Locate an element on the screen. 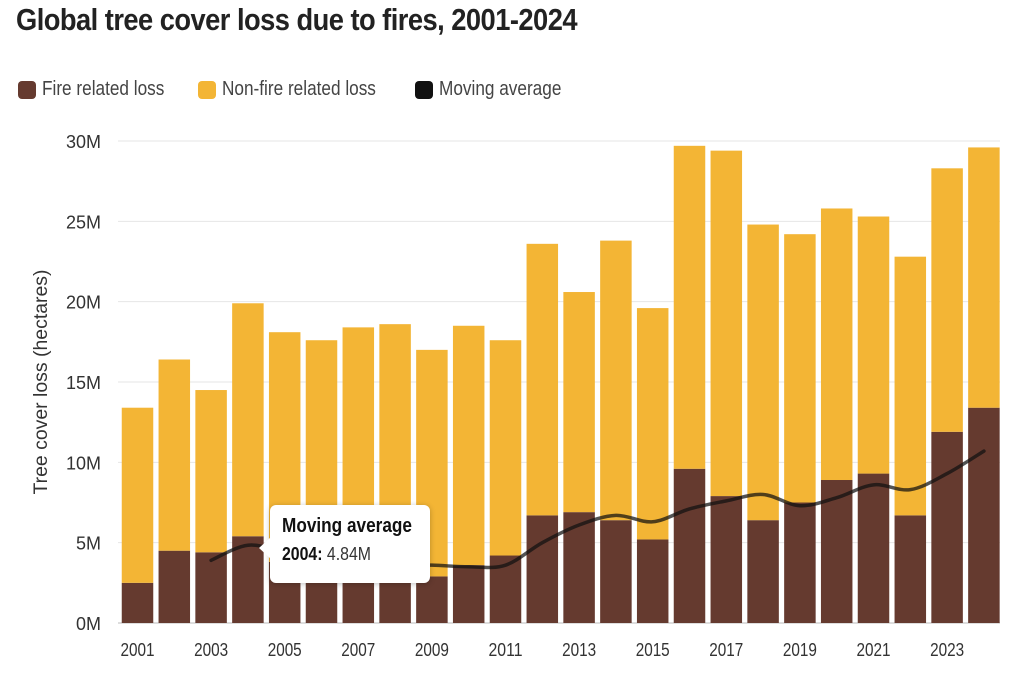 This screenshot has width=1020, height=675. x-tick-label: 2007 is located at coordinates (358, 650).